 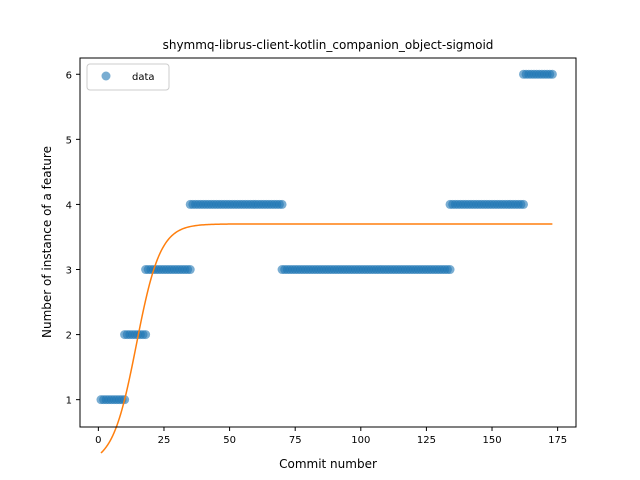 I want to click on x-axis-label: Commit number, so click(x=328, y=464).